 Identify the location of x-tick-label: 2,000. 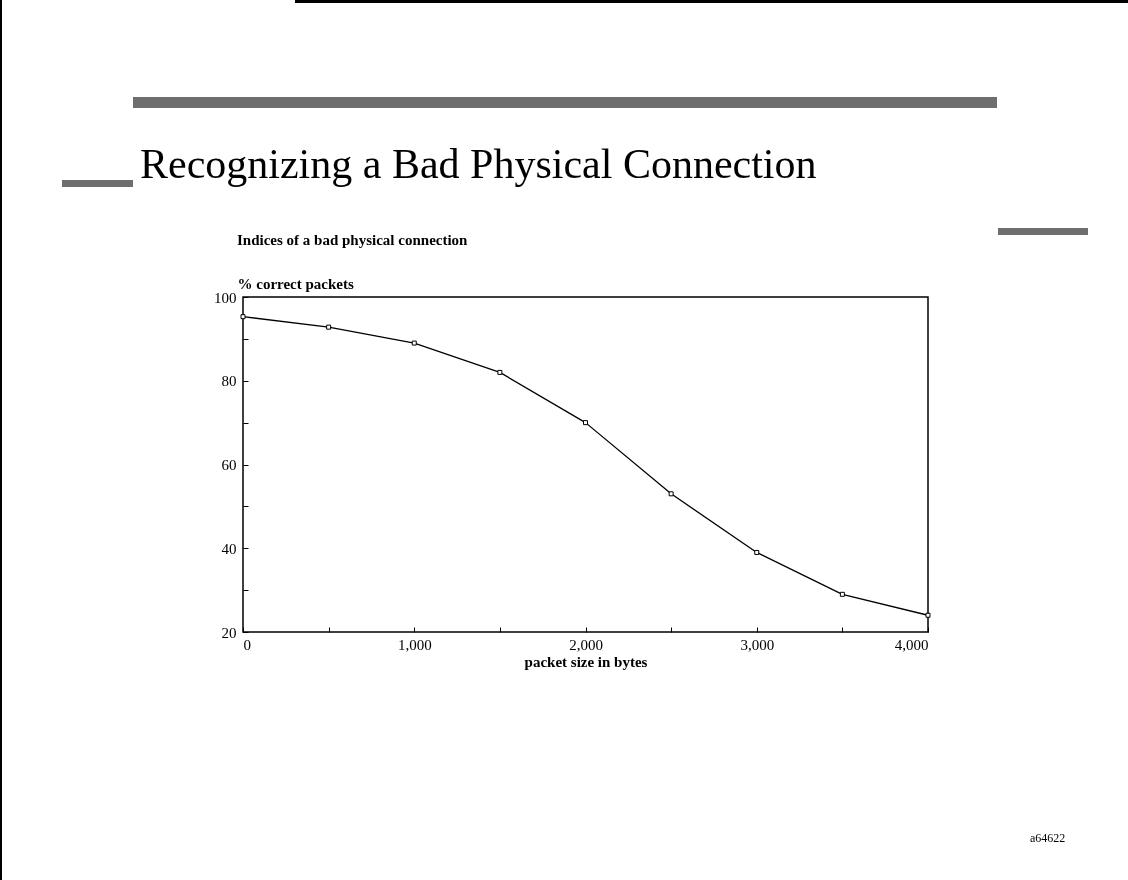
(586, 644).